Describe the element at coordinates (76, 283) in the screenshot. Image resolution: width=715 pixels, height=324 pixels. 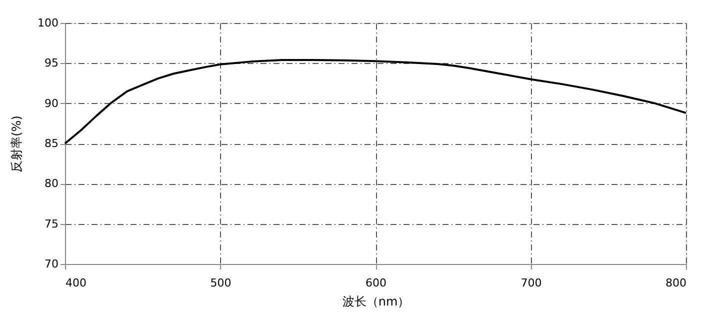
I see `x-tick-label: 400` at that location.